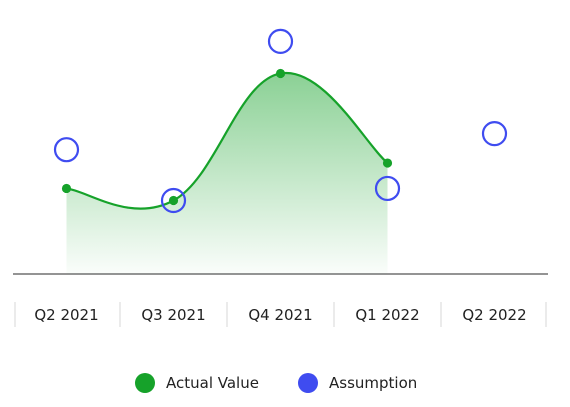  I want to click on legend: Actual Value Assumption, so click(276, 383).